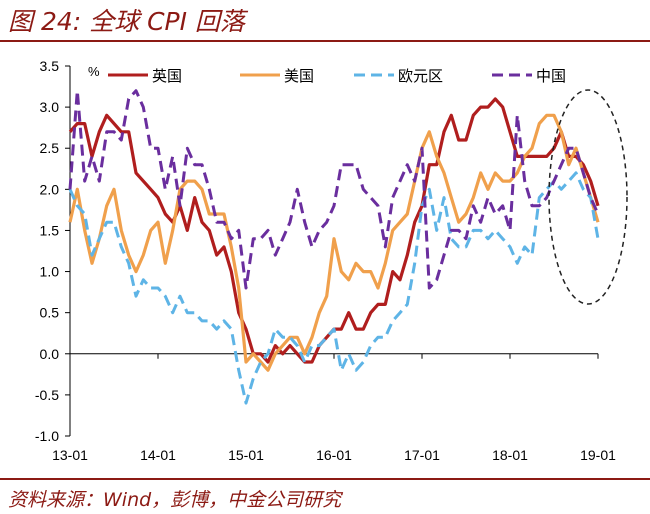 This screenshot has height=514, width=650. What do you see at coordinates (422, 455) in the screenshot?
I see `x-tick-label: 17-01` at bounding box center [422, 455].